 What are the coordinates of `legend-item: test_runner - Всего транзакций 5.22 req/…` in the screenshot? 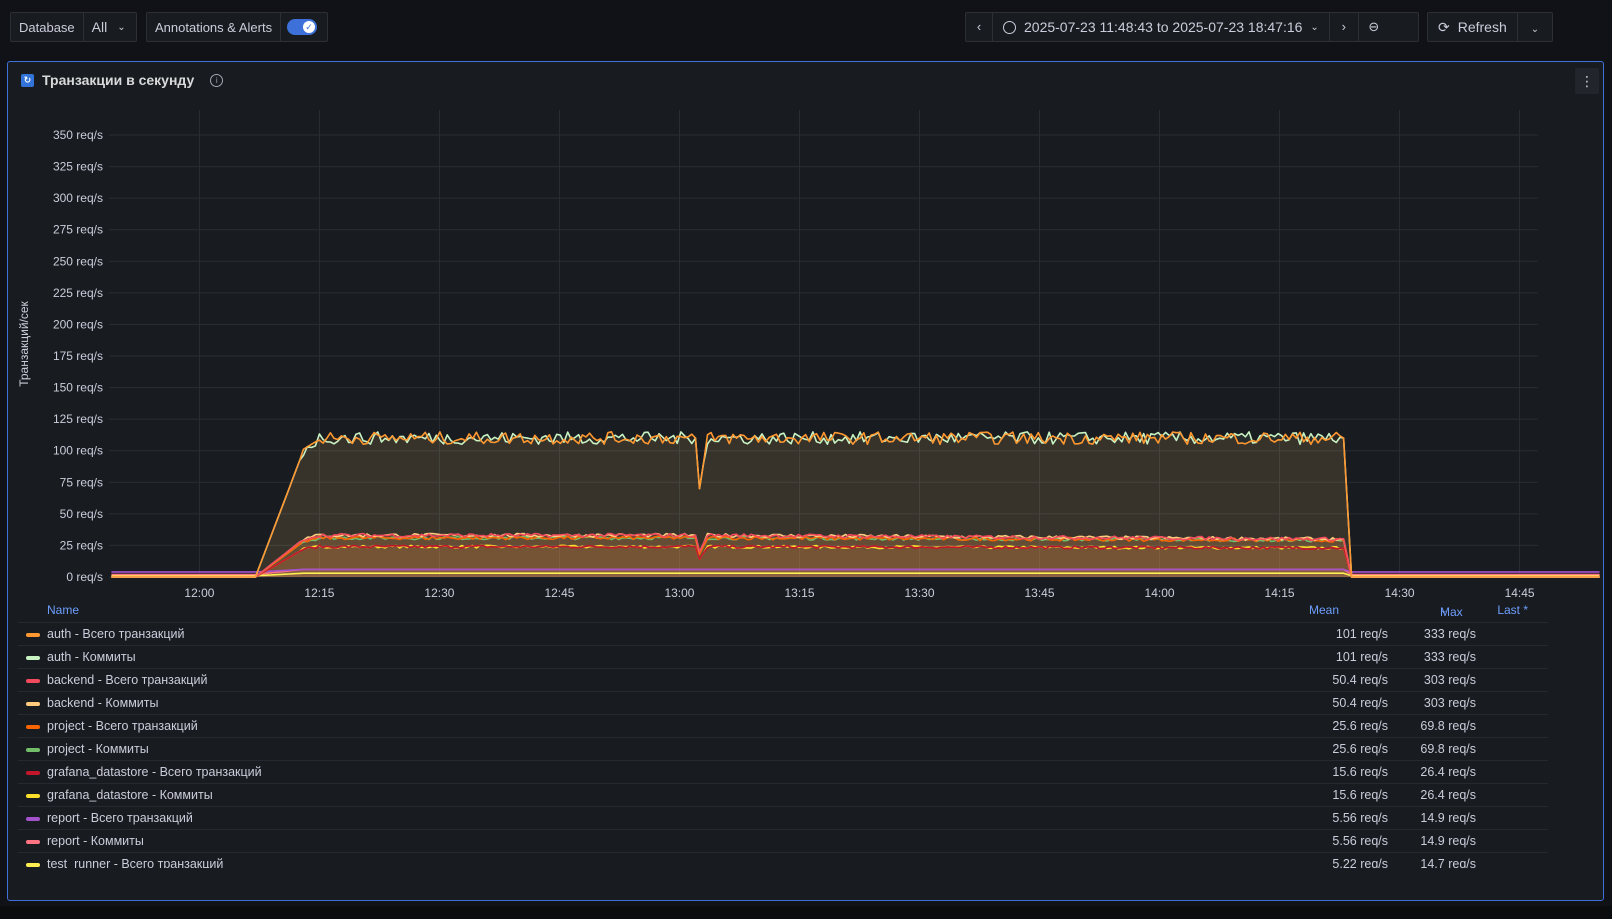 It's located at (783, 860).